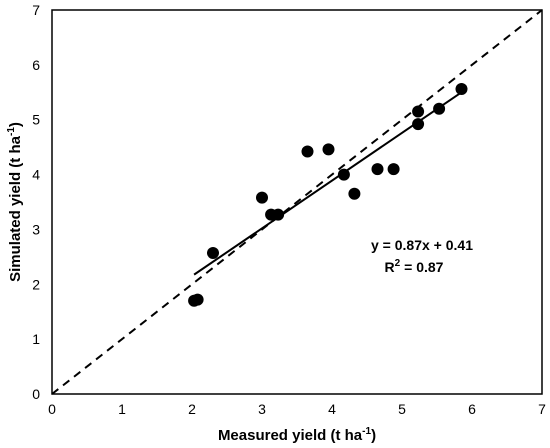  Describe the element at coordinates (192, 409) in the screenshot. I see `x-tick-label: 2` at that location.